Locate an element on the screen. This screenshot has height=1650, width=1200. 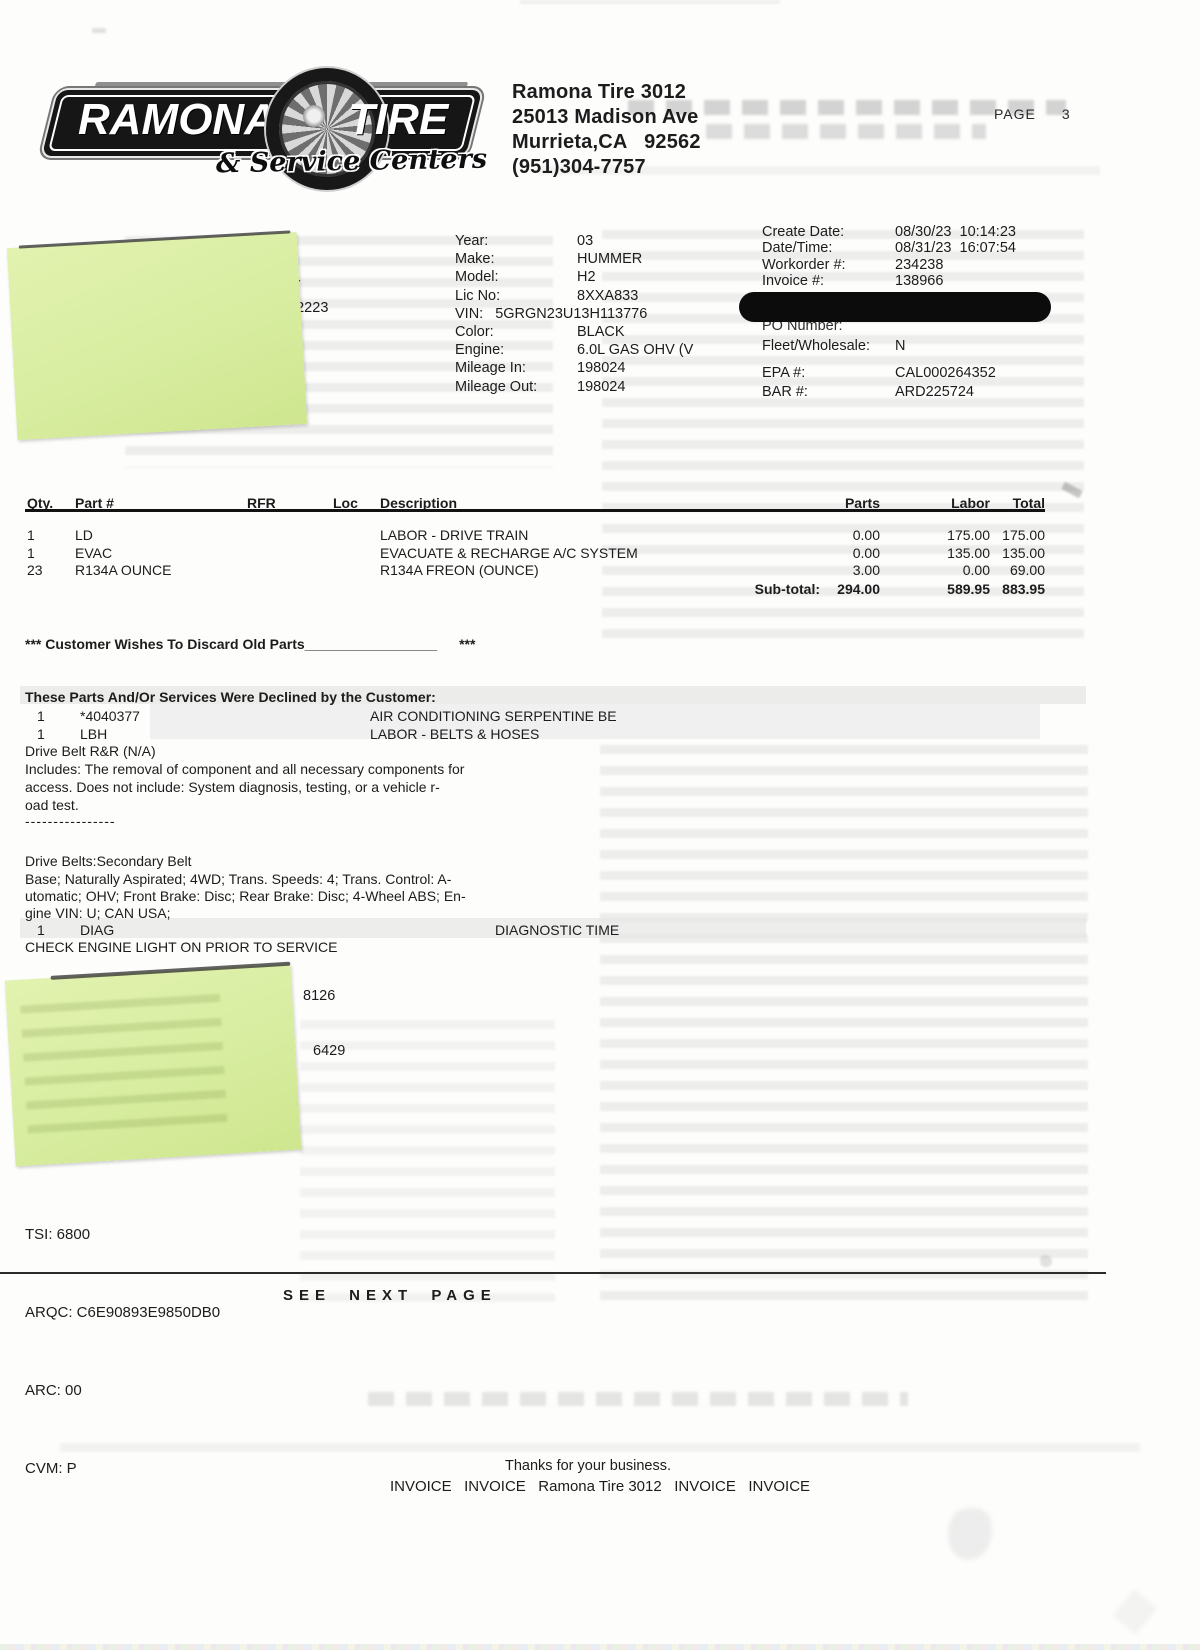
logo-tagline: & Service Centers is located at coordinates (351, 161).